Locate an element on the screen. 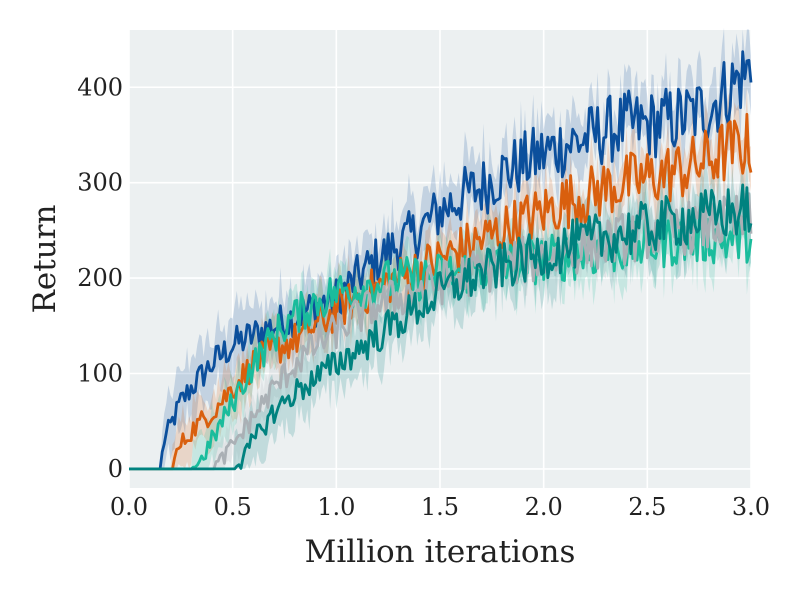 This screenshot has height=600, width=800. y-tick-label: 200 is located at coordinates (100, 278).